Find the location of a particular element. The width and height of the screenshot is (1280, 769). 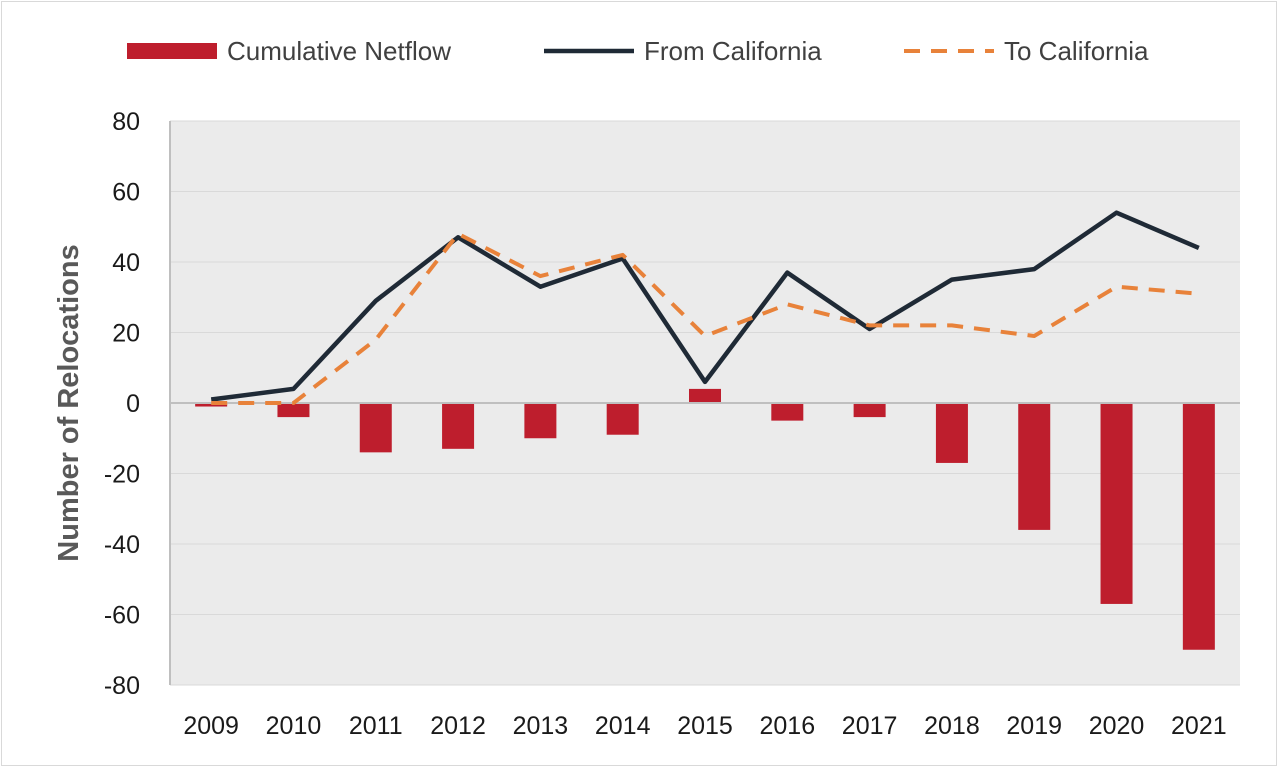

bar-2010 is located at coordinates (293, 410).